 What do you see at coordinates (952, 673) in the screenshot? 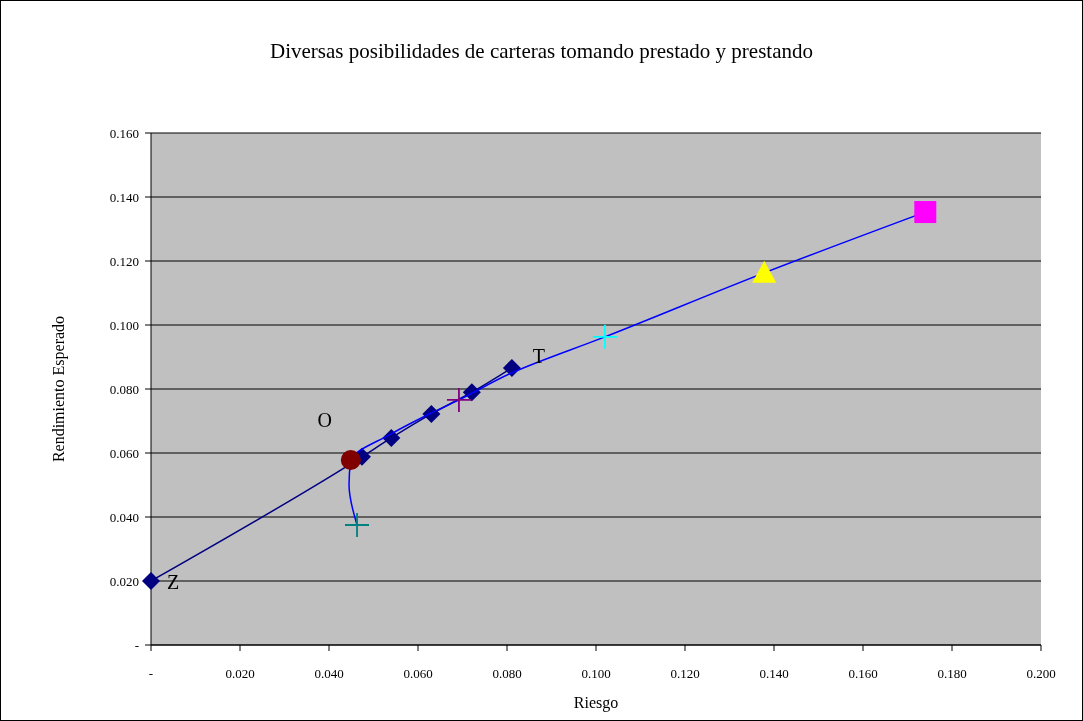
I see `x-tick-label: 0.180` at bounding box center [952, 673].